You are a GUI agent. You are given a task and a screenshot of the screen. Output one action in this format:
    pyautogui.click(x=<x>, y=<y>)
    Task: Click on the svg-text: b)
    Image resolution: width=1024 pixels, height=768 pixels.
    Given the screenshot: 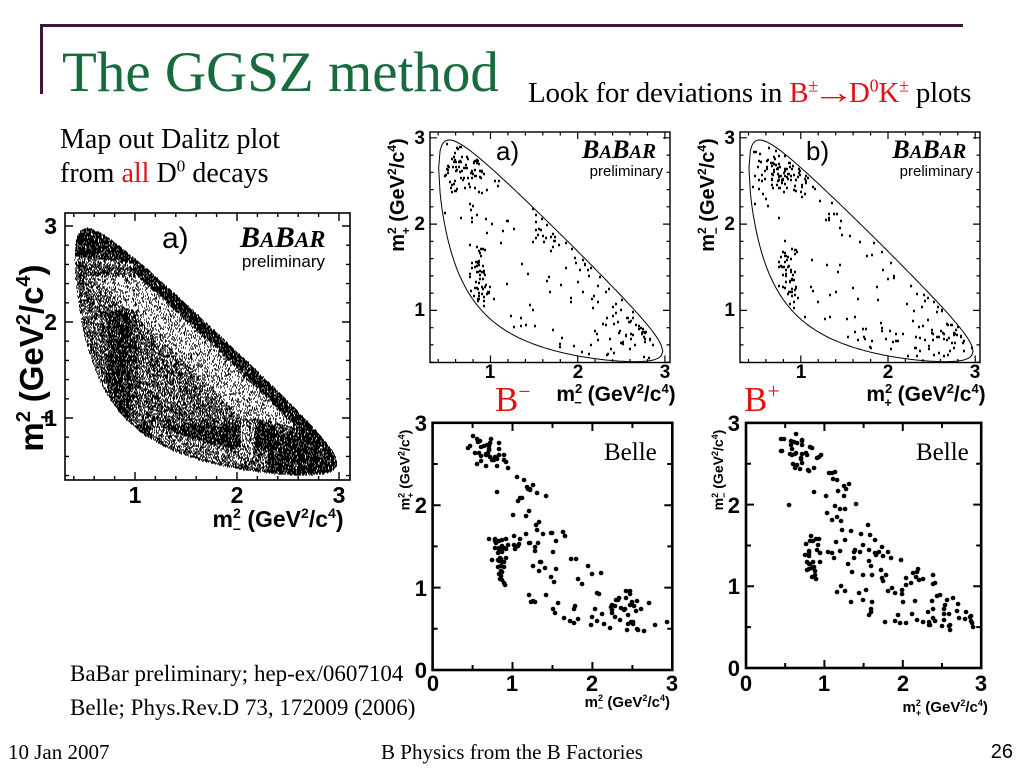 What is the action you would take?
    pyautogui.click(x=817, y=151)
    